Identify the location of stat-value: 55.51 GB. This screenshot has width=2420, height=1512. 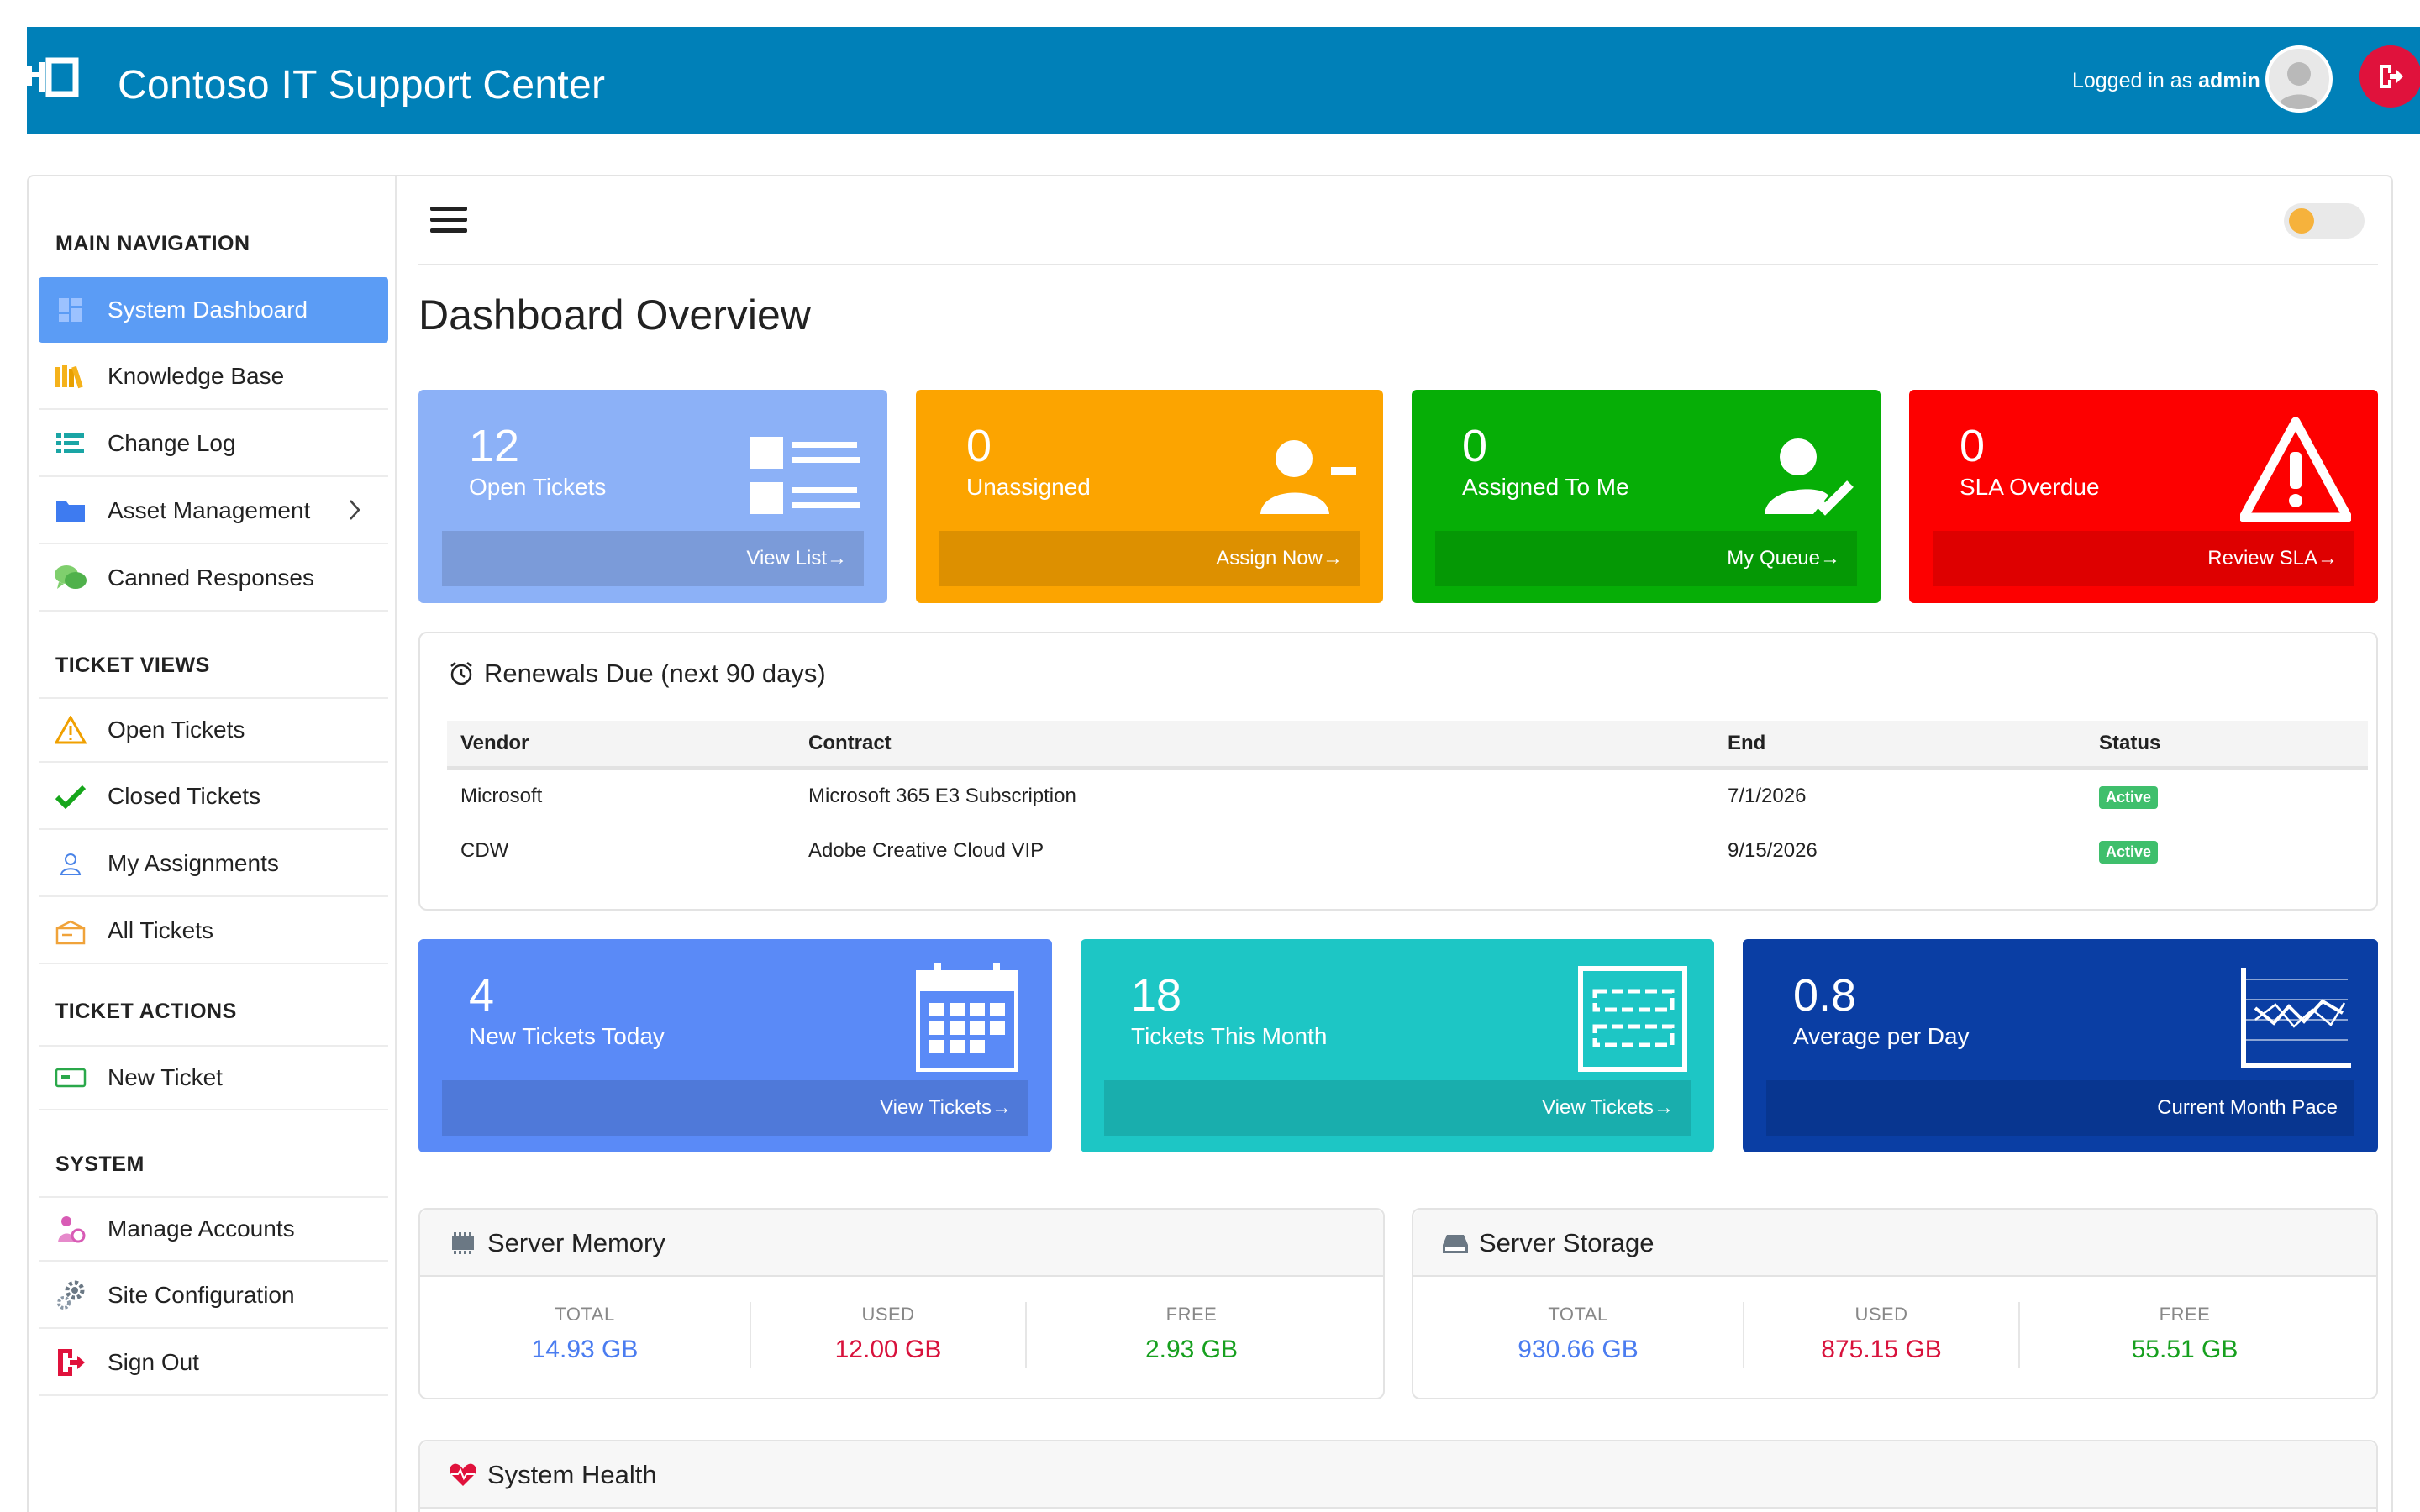
(2184, 1349).